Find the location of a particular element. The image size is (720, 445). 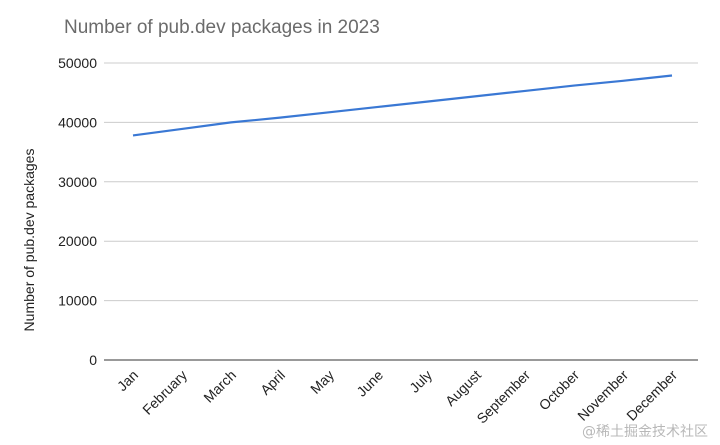

y-axis-ticks: 0 10000 20000 30000 40000 50000 is located at coordinates (77, 211).